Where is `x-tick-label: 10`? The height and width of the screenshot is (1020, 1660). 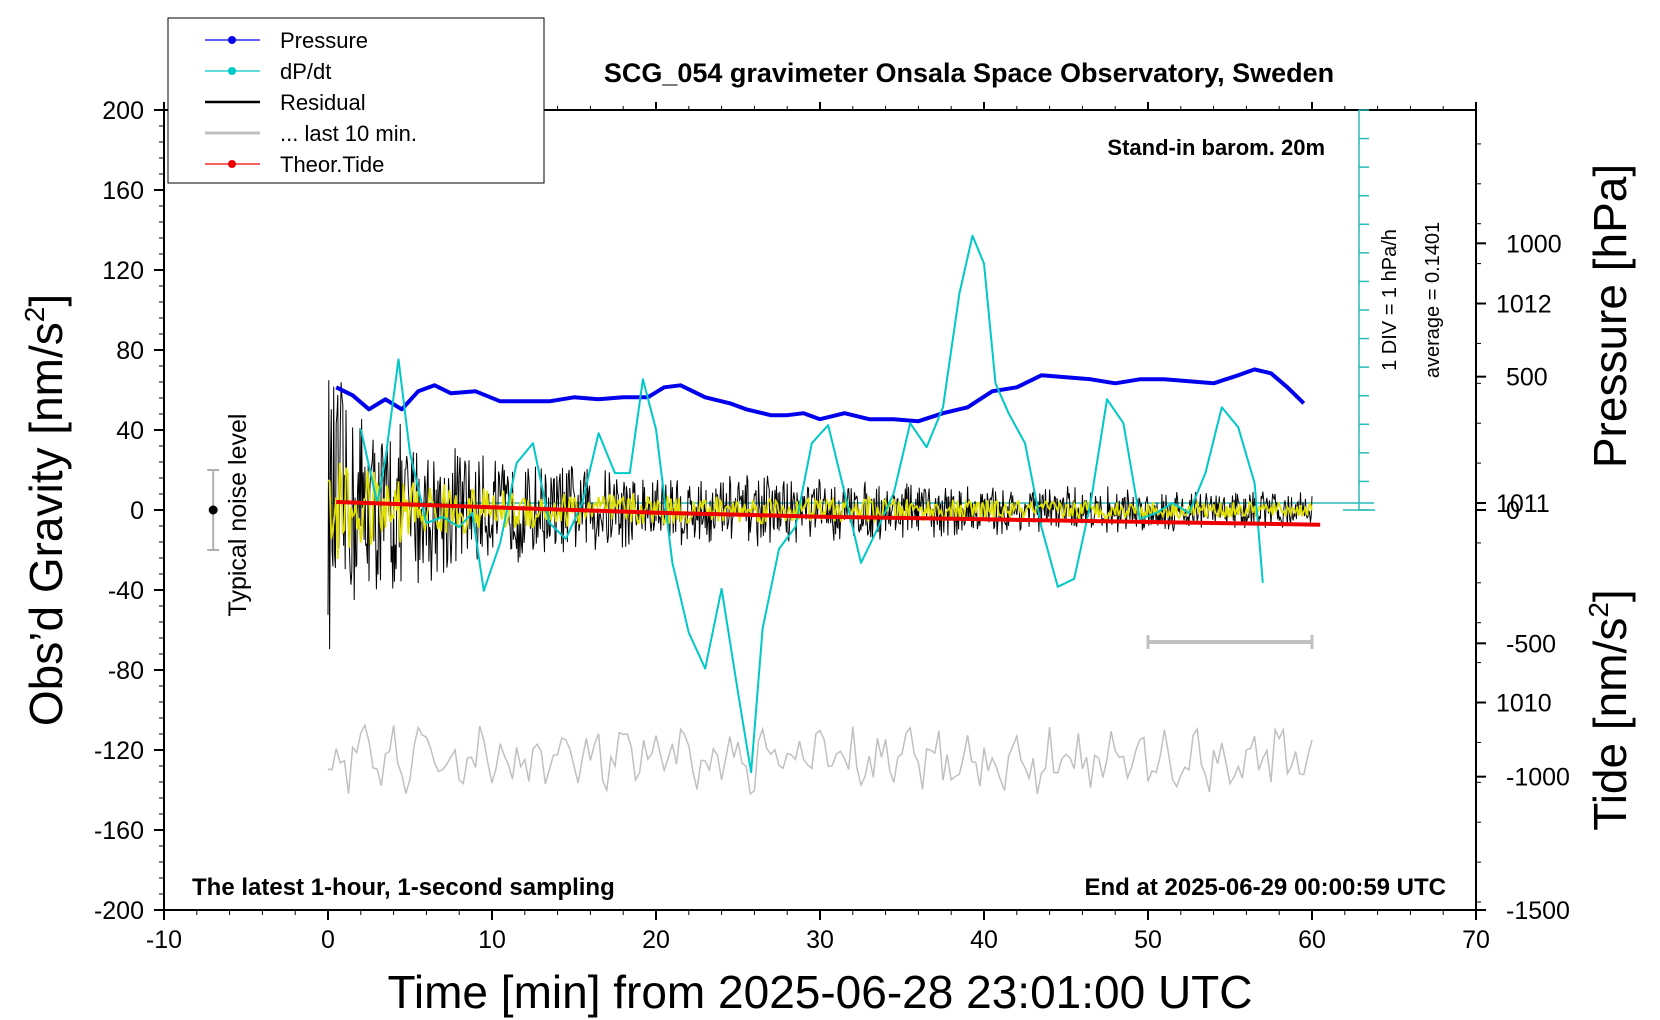
x-tick-label: 10 is located at coordinates (492, 940).